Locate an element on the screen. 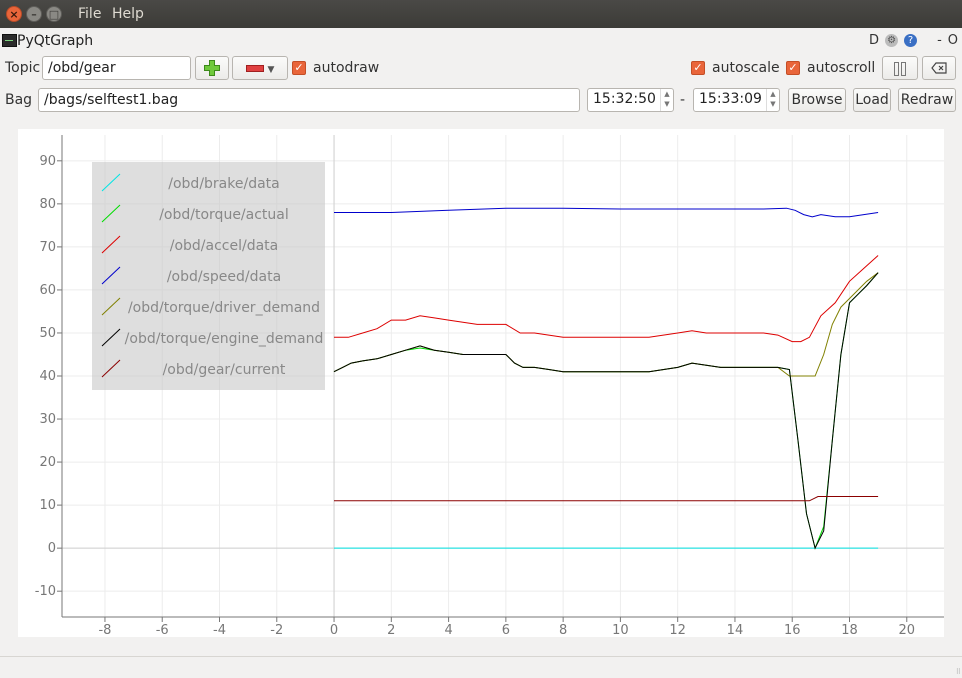 The width and height of the screenshot is (962, 678). status-bar is located at coordinates (481, 656).